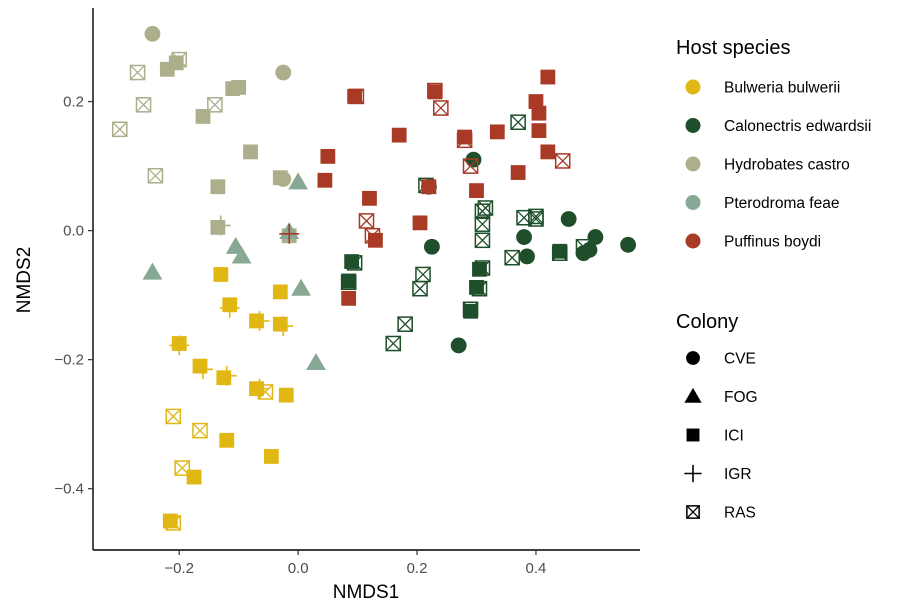 The height and width of the screenshot is (608, 916). Describe the element at coordinates (717, 416) in the screenshot. I see `legend-colony: Colony CVE FOG ICI IGR RAS` at that location.